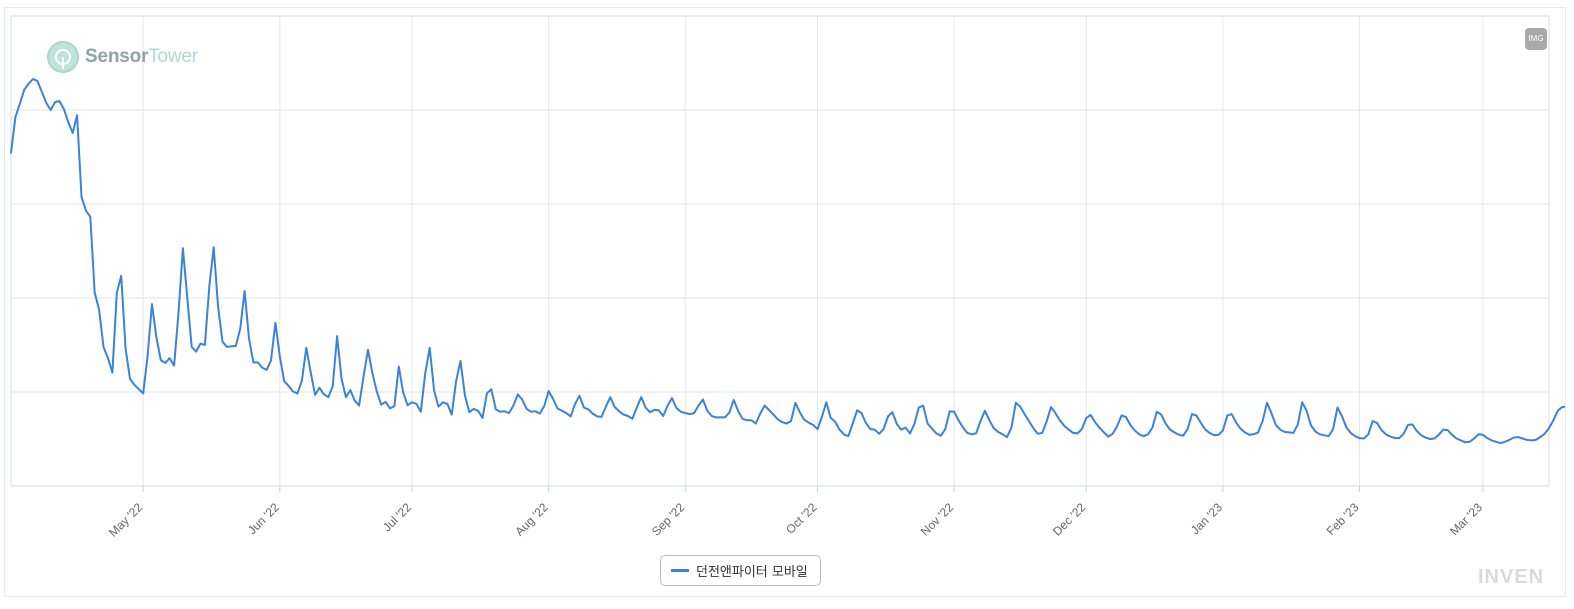 The height and width of the screenshot is (609, 1574). Describe the element at coordinates (752, 572) in the screenshot. I see `legend-label: 던전앤파이터 모바일` at that location.